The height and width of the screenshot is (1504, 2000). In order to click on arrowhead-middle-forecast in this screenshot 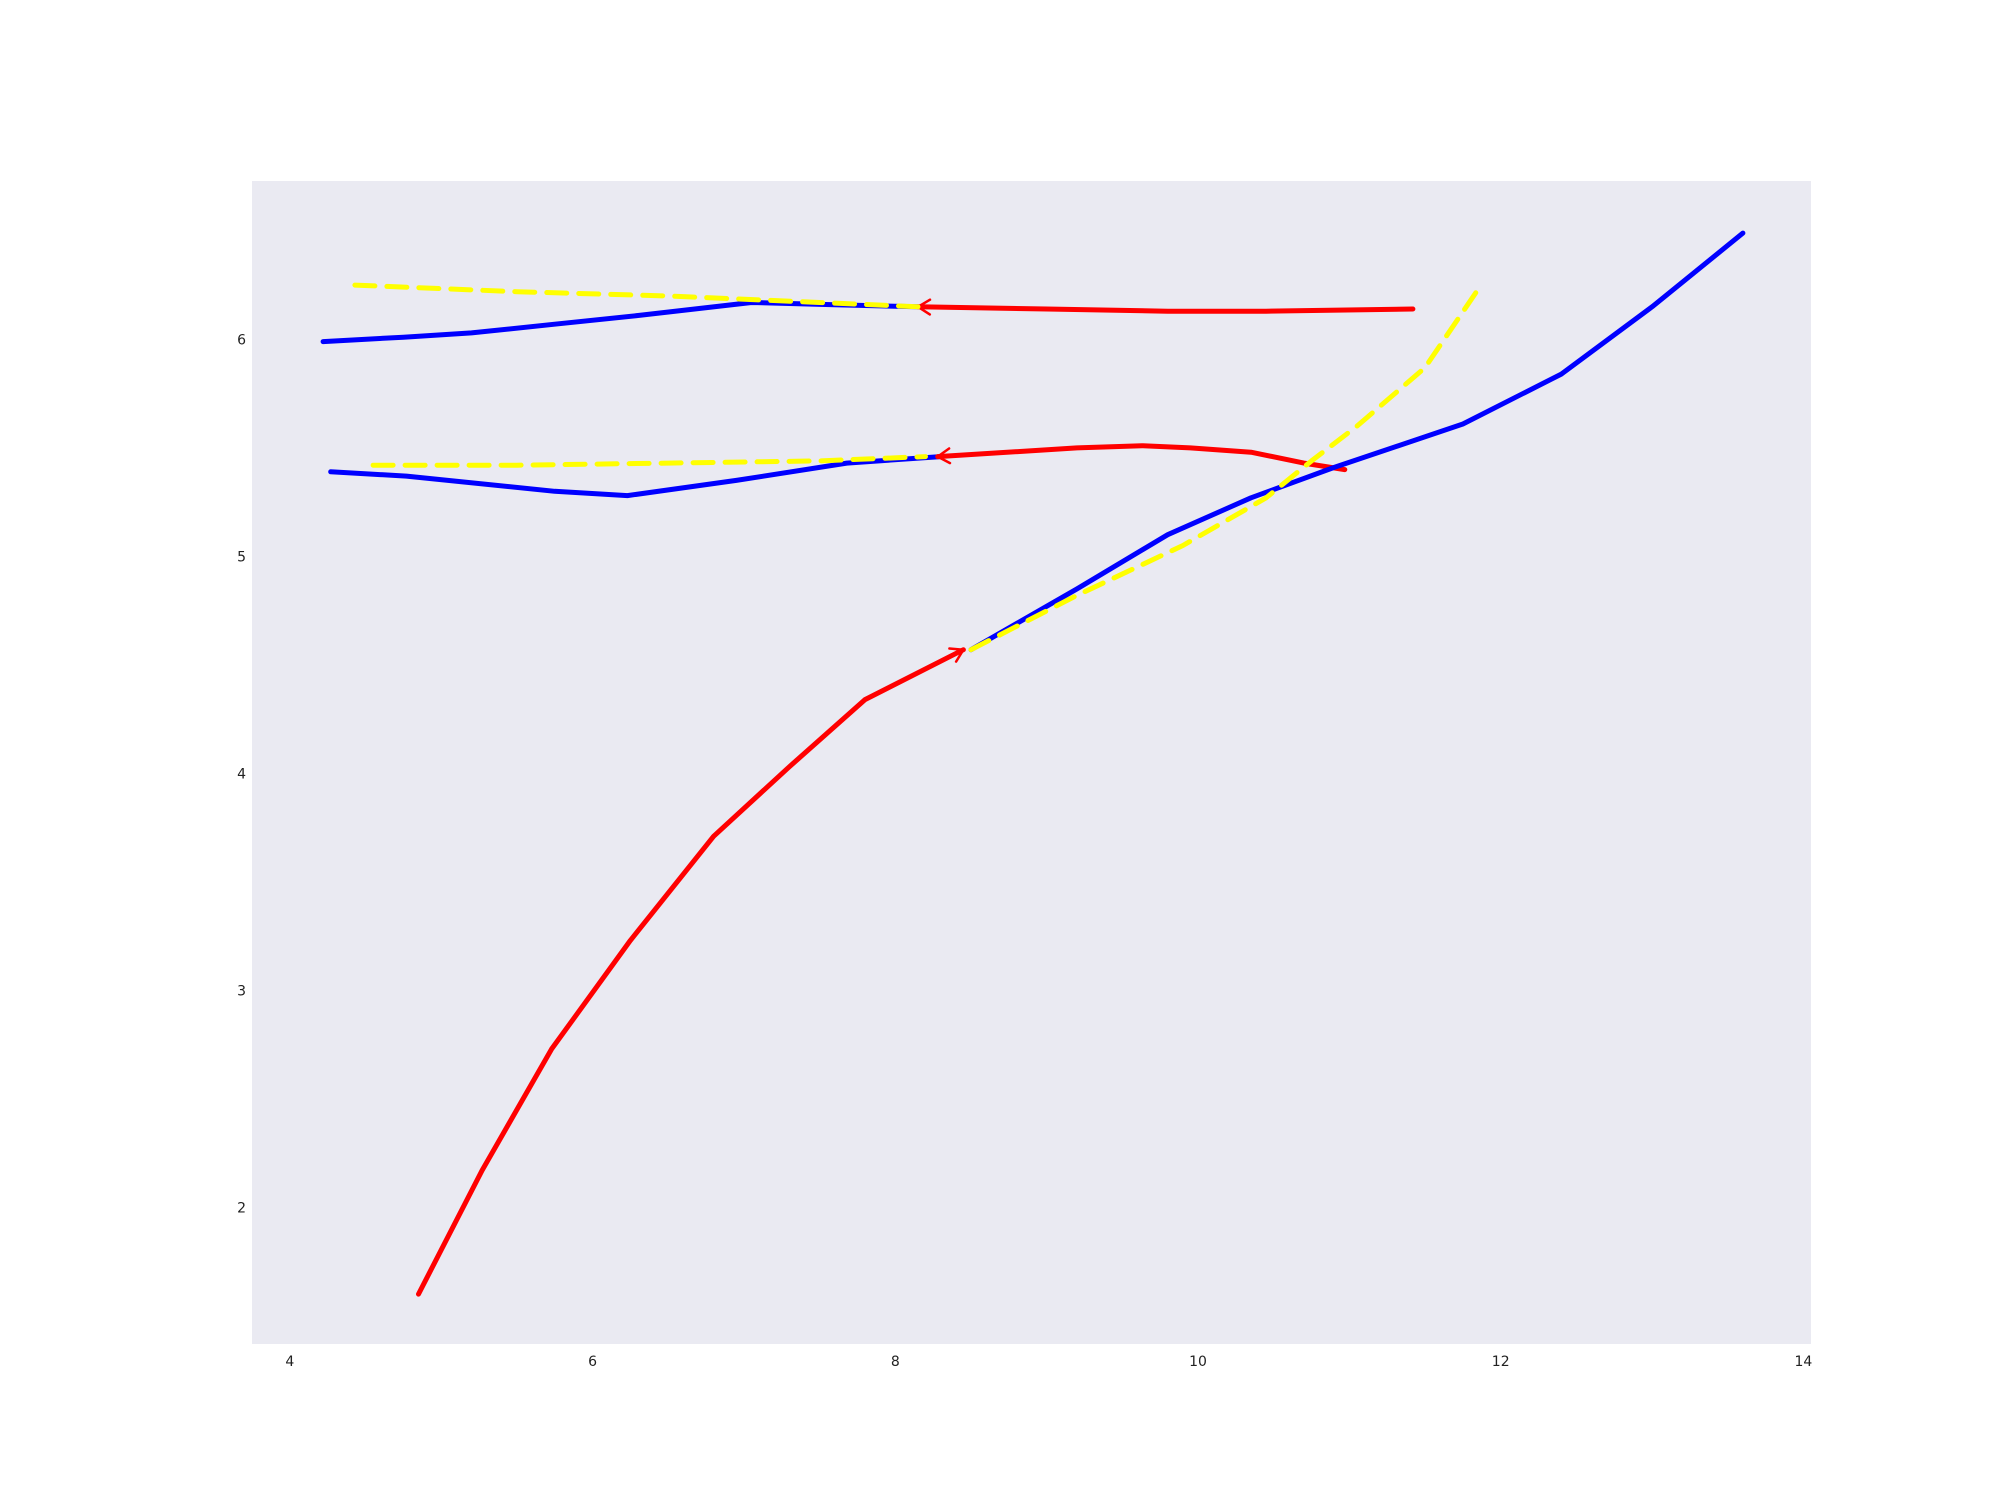, I will do `click(944, 456)`.